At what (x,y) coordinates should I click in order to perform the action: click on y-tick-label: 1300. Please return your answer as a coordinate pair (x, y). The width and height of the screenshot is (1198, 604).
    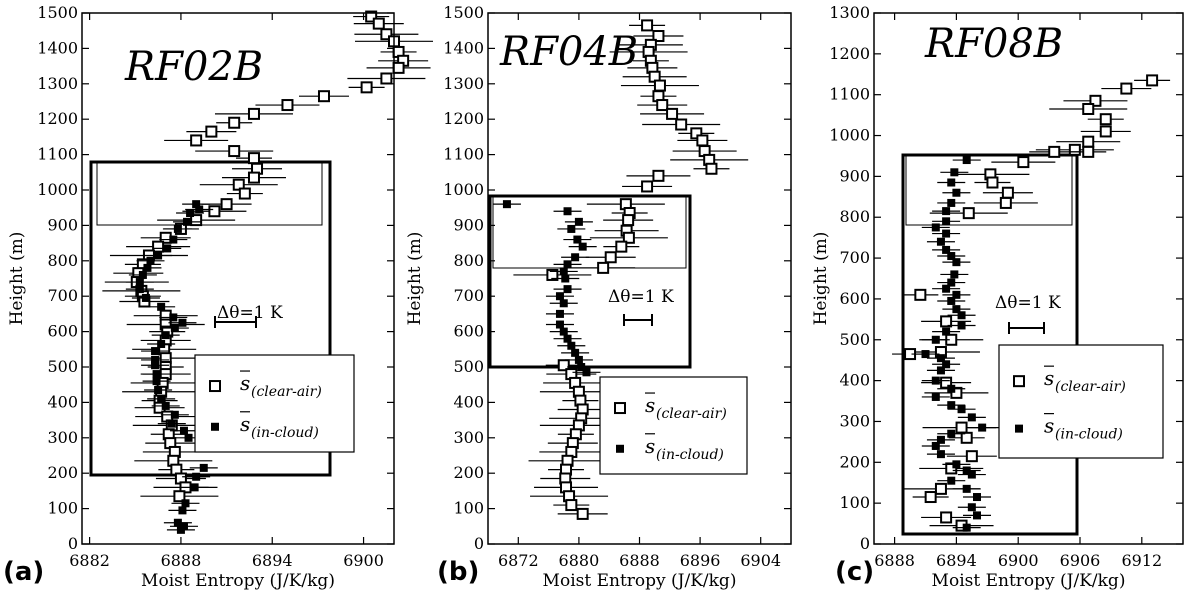
    Looking at the image, I should click on (57, 83).